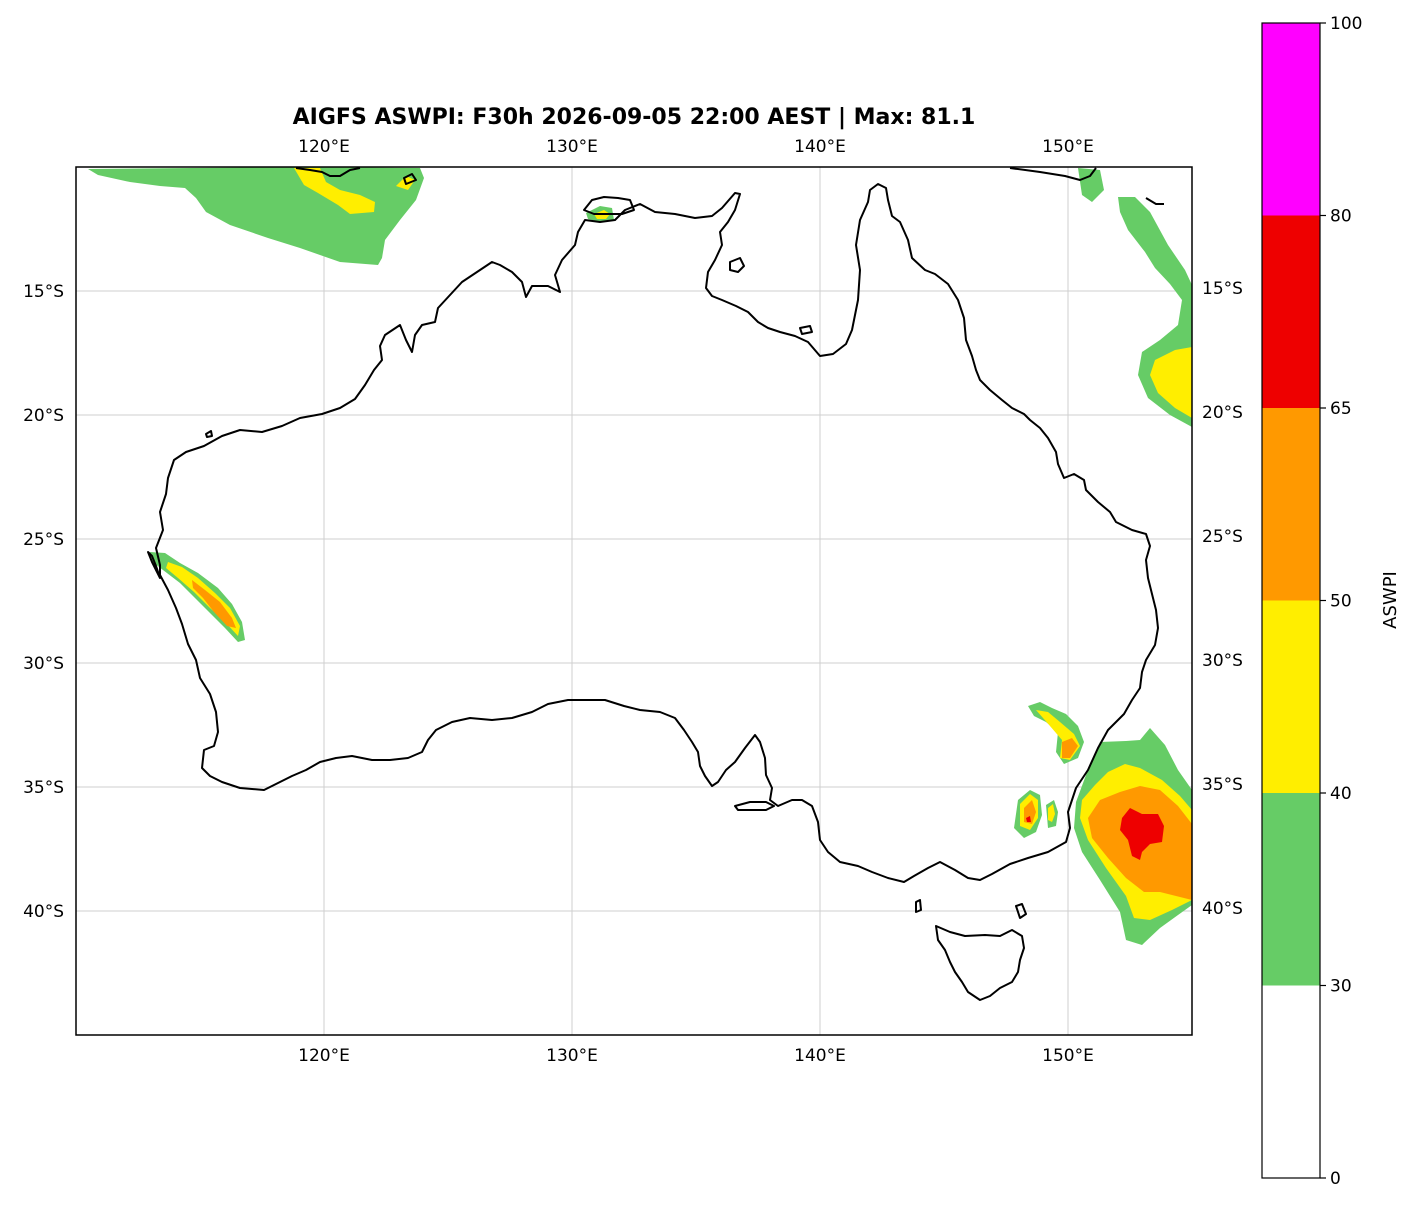  What do you see at coordinates (696, 147) in the screenshot?
I see `lon-labels-top: 120°E 130°E 140°E 150°E` at bounding box center [696, 147].